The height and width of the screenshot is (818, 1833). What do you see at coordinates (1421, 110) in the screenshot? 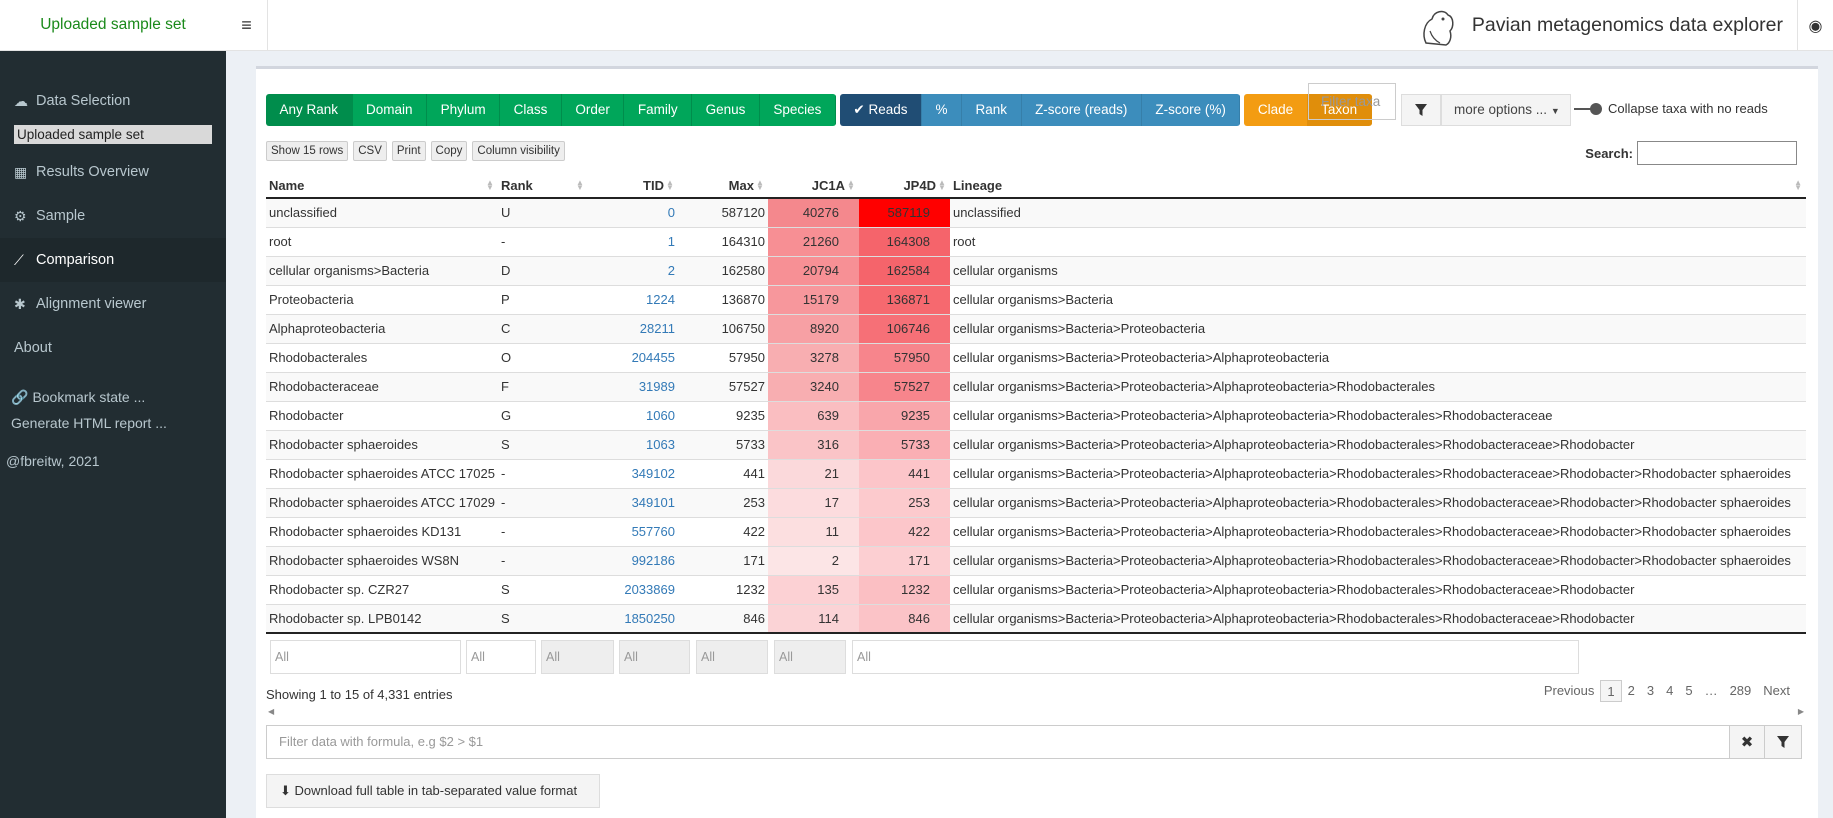
I see `filter-button` at bounding box center [1421, 110].